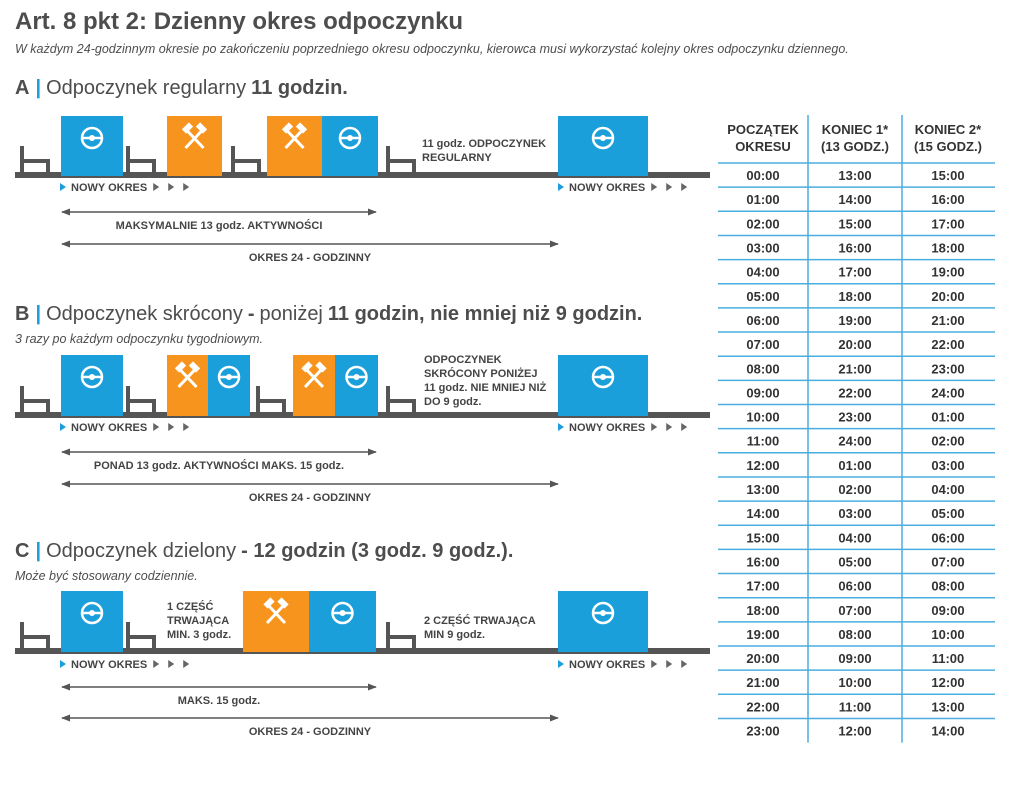 The image size is (1013, 800). What do you see at coordinates (239, 21) in the screenshot?
I see `title: Art. 8 pkt 2: Dzienny okres odpoczynku` at bounding box center [239, 21].